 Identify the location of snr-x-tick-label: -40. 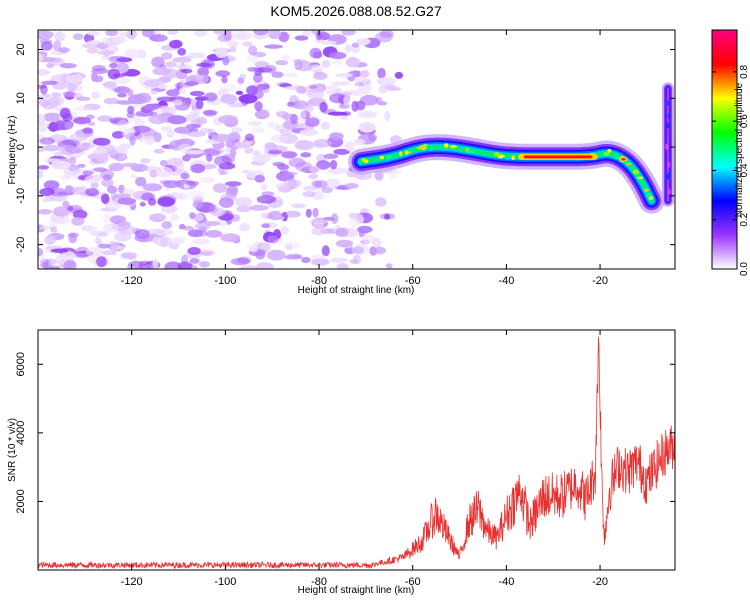
(506, 582).